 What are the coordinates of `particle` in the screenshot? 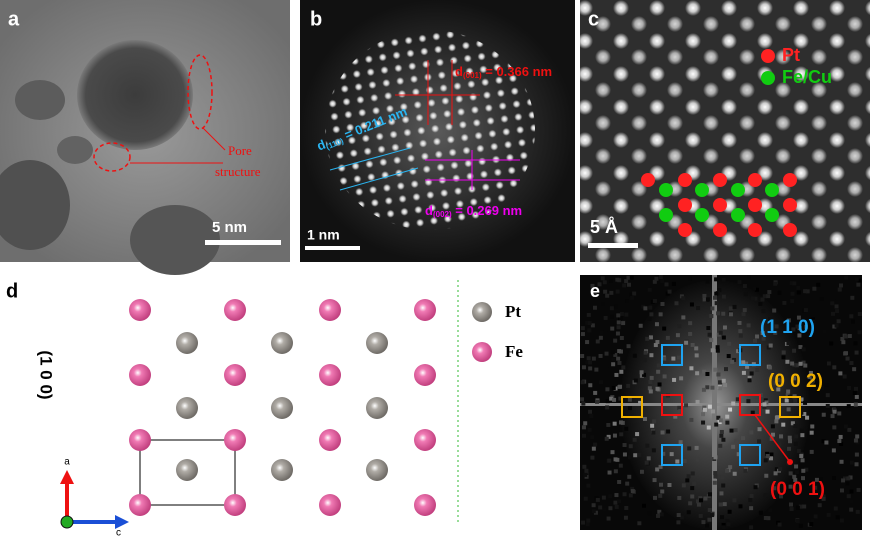 It's located at (135, 95).